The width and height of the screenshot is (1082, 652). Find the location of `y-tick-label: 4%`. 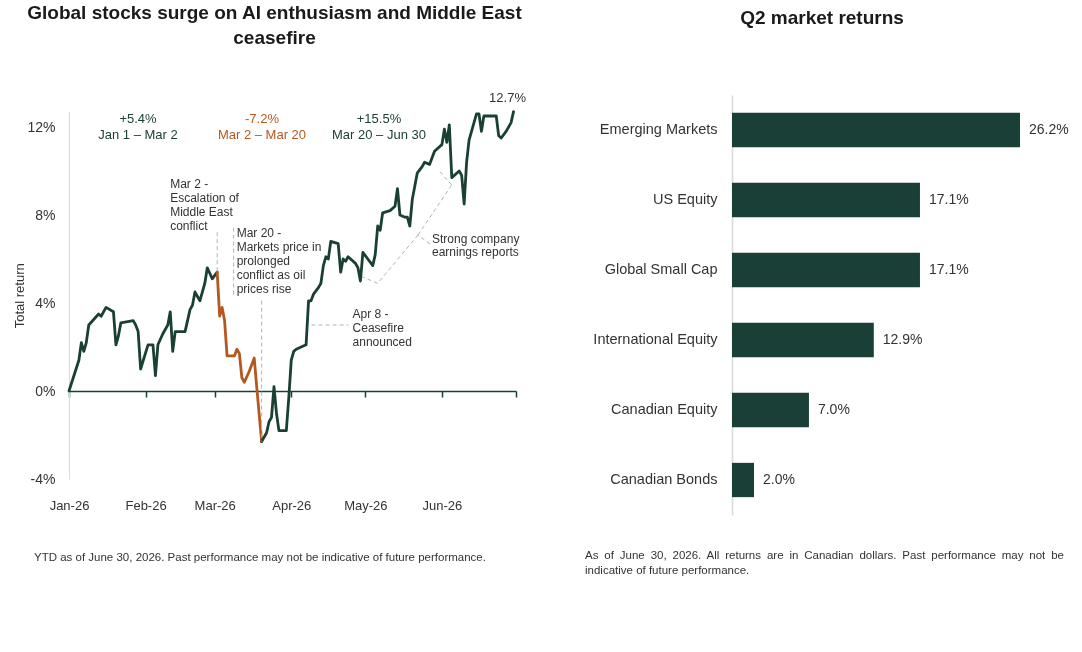

y-tick-label: 4% is located at coordinates (45, 302).